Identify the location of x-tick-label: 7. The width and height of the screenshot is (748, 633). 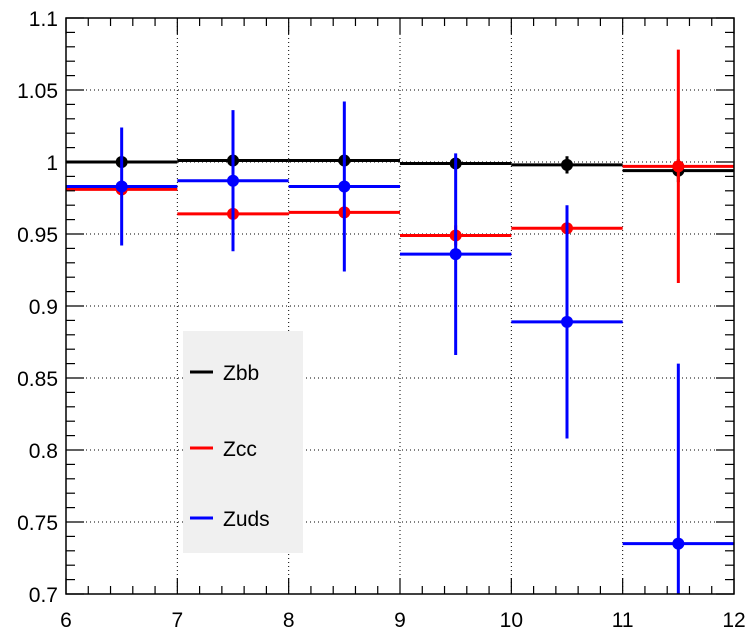
(177, 620).